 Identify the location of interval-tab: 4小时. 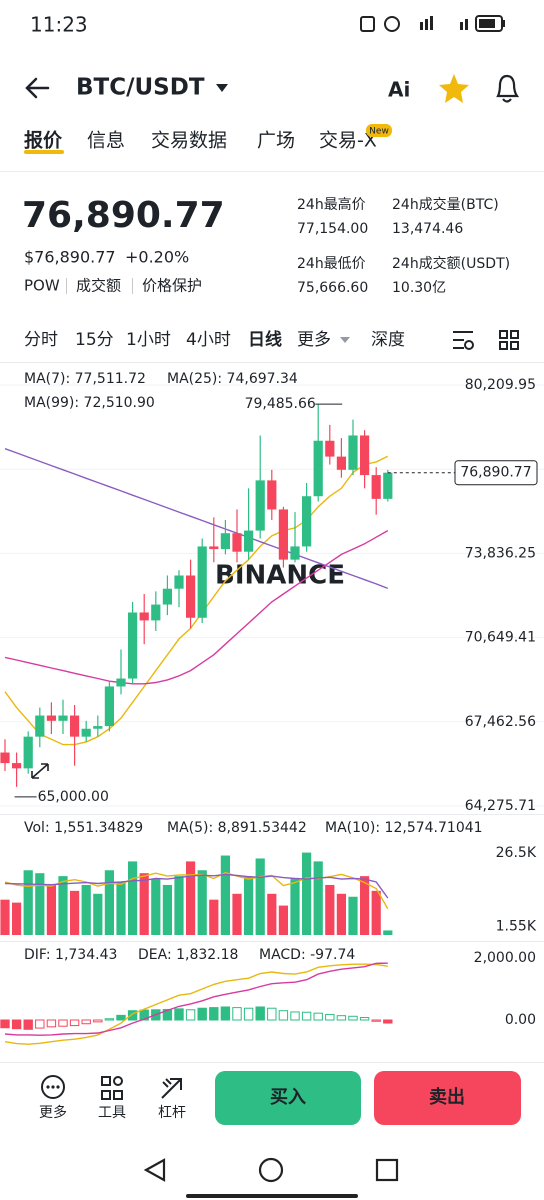
(208, 340).